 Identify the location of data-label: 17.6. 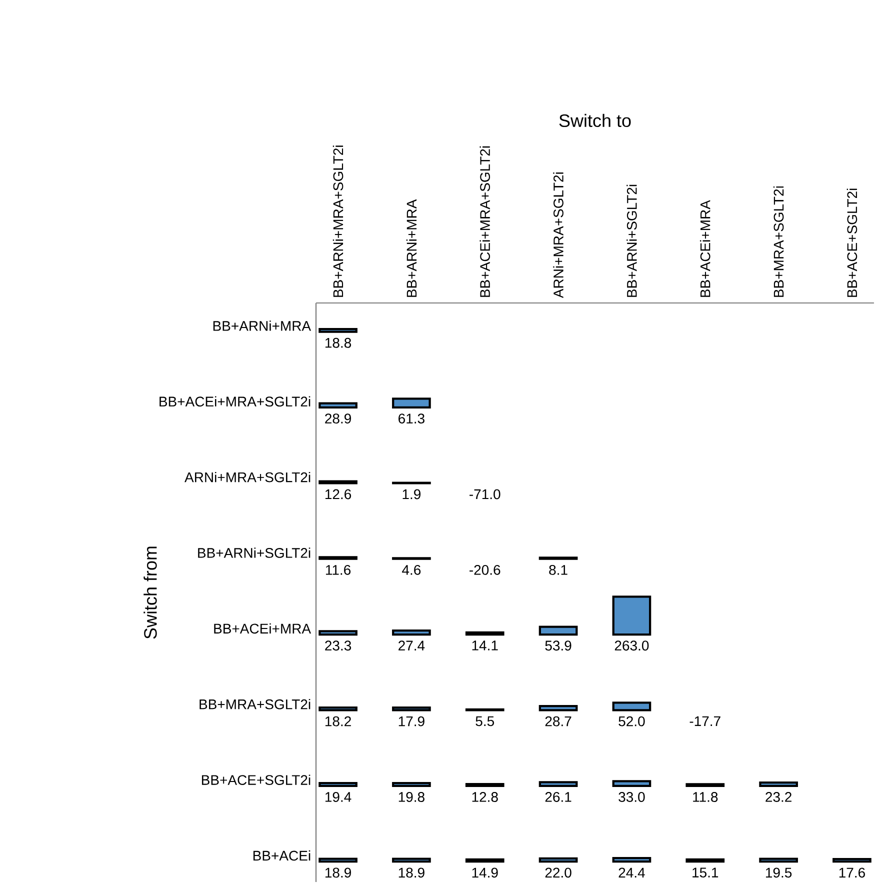
(852, 873).